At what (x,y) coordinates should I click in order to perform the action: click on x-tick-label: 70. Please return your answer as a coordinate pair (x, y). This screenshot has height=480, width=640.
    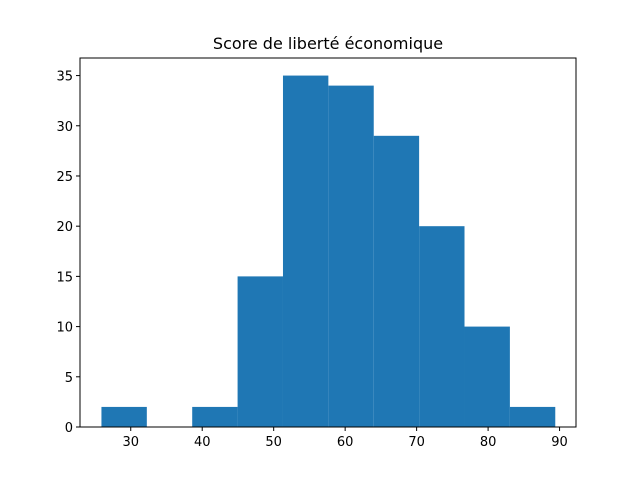
    Looking at the image, I should click on (416, 442).